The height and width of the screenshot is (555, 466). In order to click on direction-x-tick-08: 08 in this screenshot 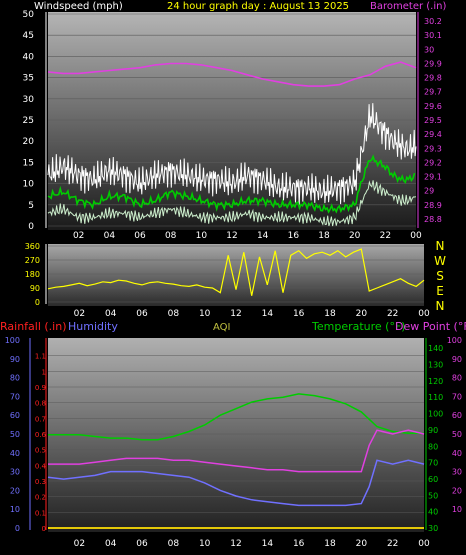, I will do `click(174, 314)`.